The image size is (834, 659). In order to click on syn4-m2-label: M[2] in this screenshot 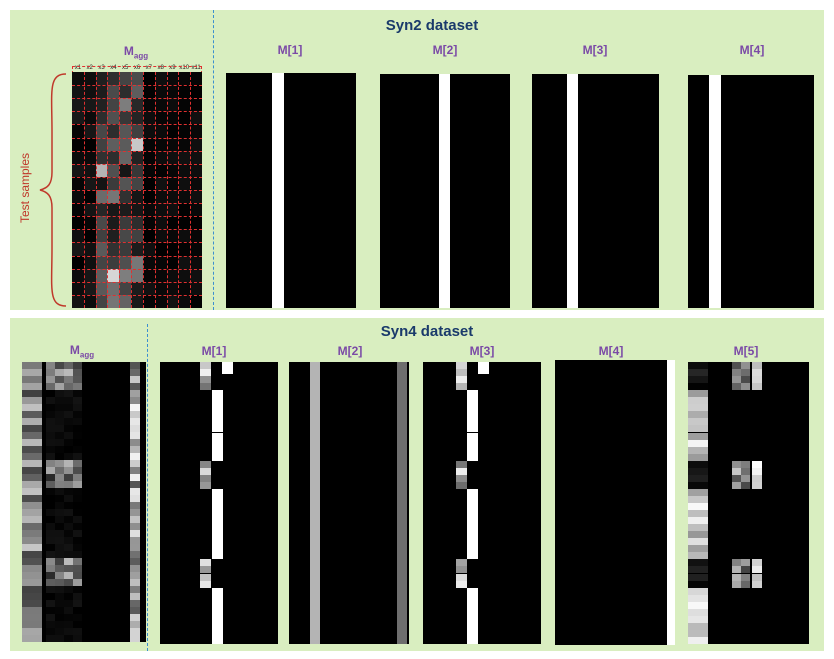, I will do `click(350, 351)`.